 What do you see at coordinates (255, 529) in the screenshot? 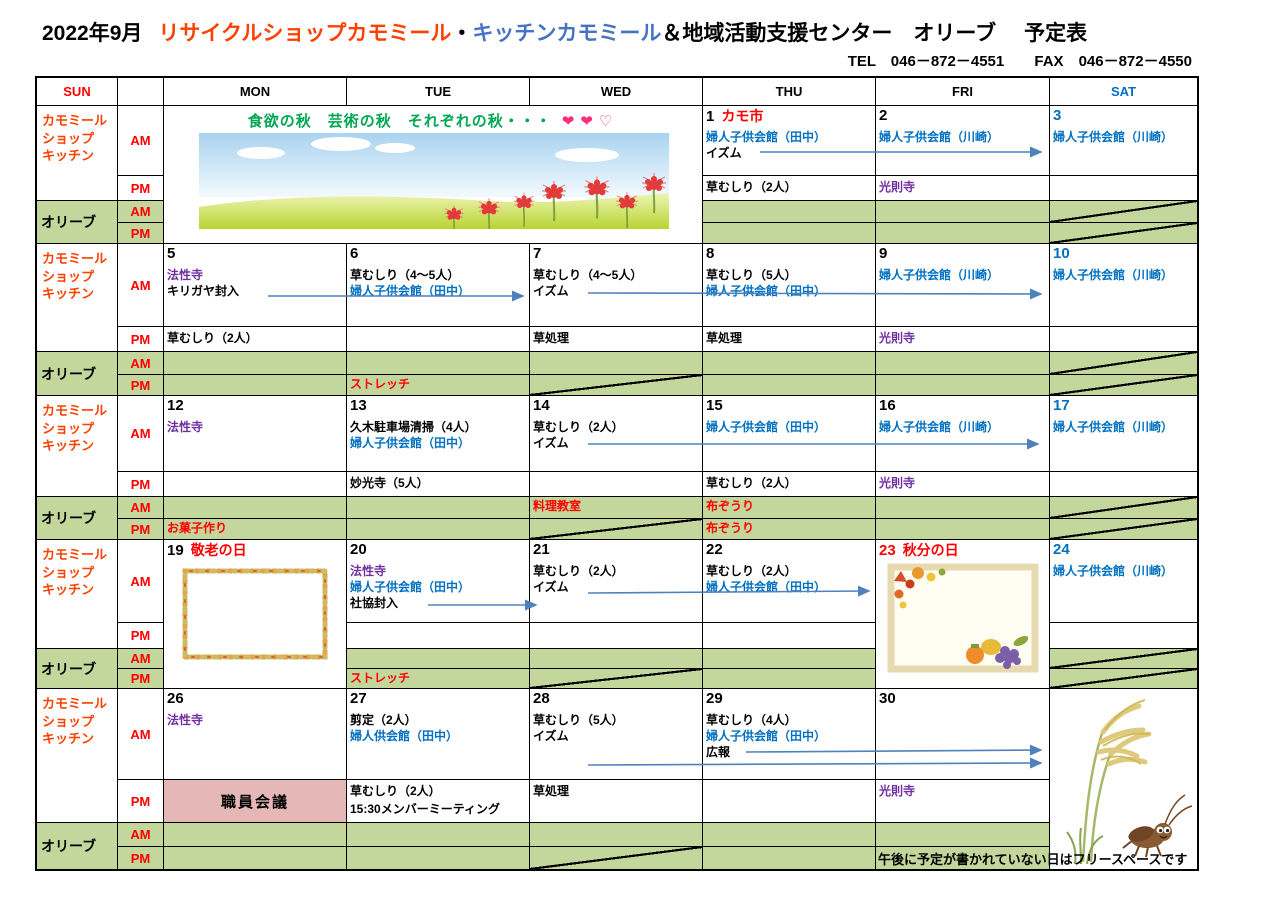
I see `olive-pm-cell: お菓子作り` at bounding box center [255, 529].